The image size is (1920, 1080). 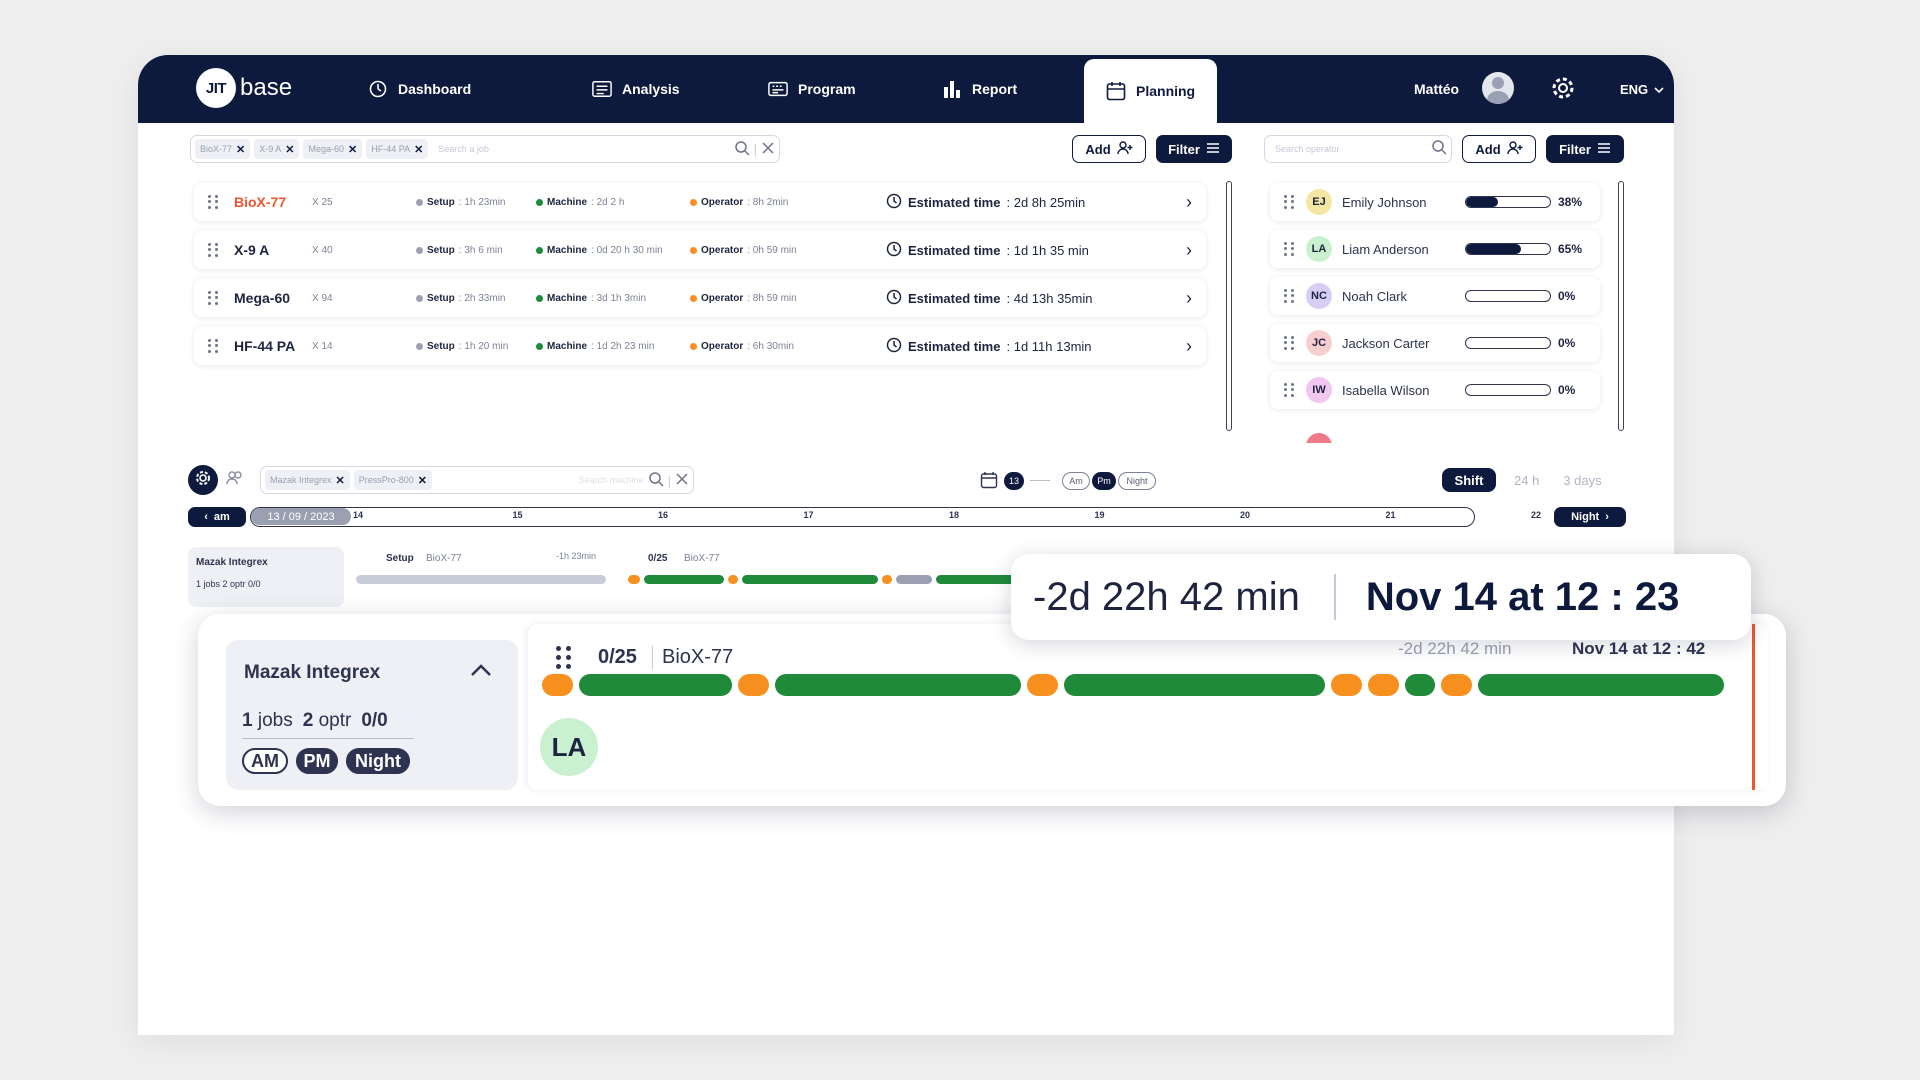 What do you see at coordinates (1435, 343) in the screenshot?
I see `operator-row: JC Jackson Carter 0%` at bounding box center [1435, 343].